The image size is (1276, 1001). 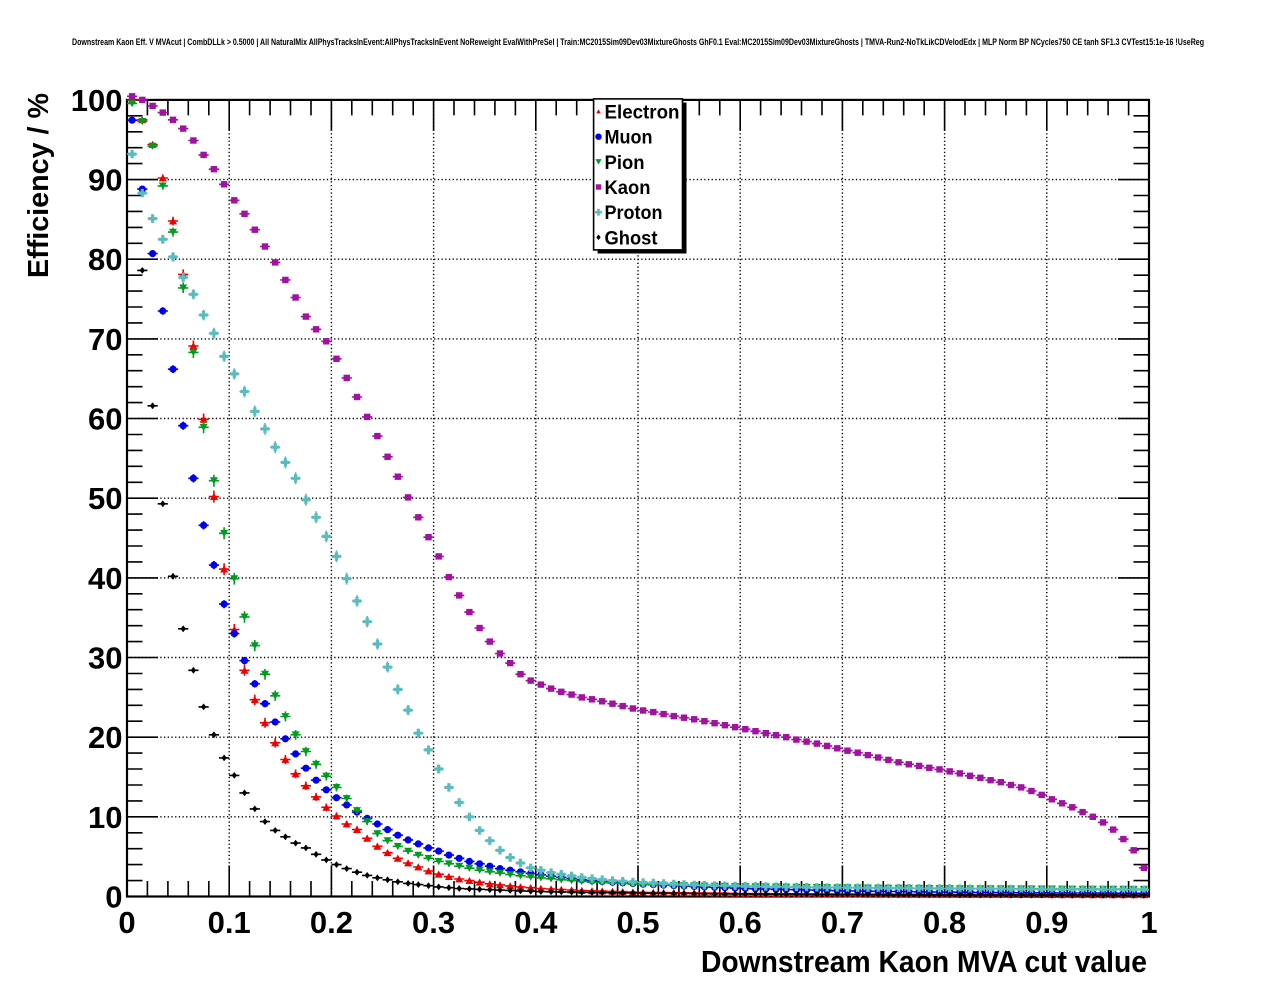 What do you see at coordinates (105, 339) in the screenshot?
I see `svg-text: 70` at bounding box center [105, 339].